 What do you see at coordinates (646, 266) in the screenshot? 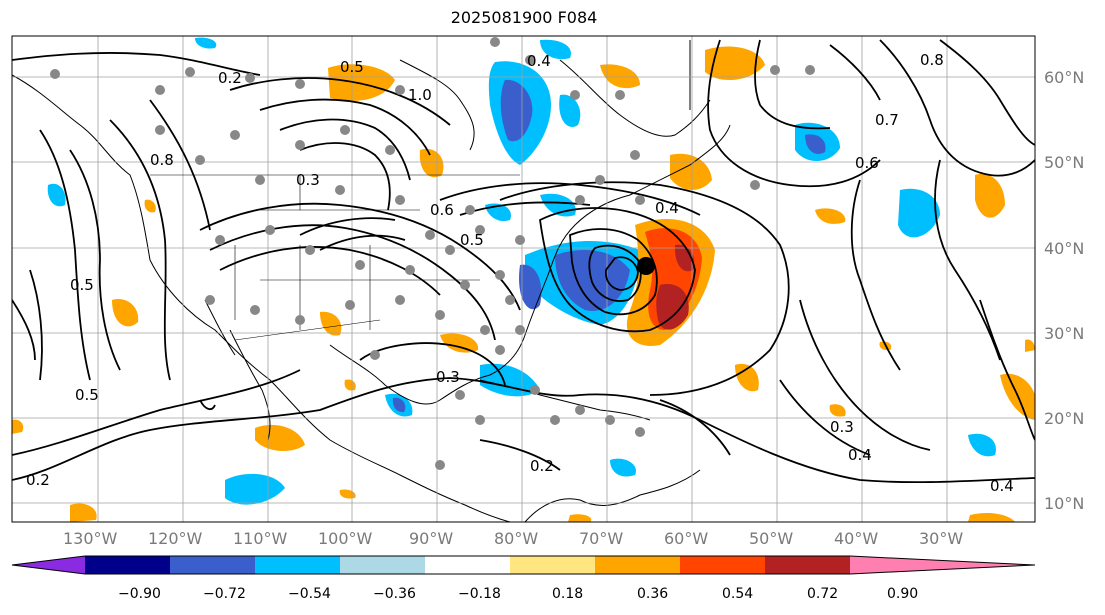
I see `low-pressure-center` at bounding box center [646, 266].